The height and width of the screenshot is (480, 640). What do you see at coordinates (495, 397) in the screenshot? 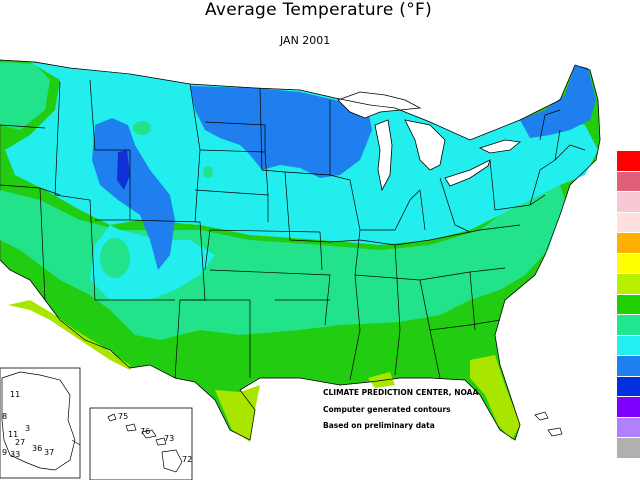
I see `region-40-45-florida` at bounding box center [495, 397].